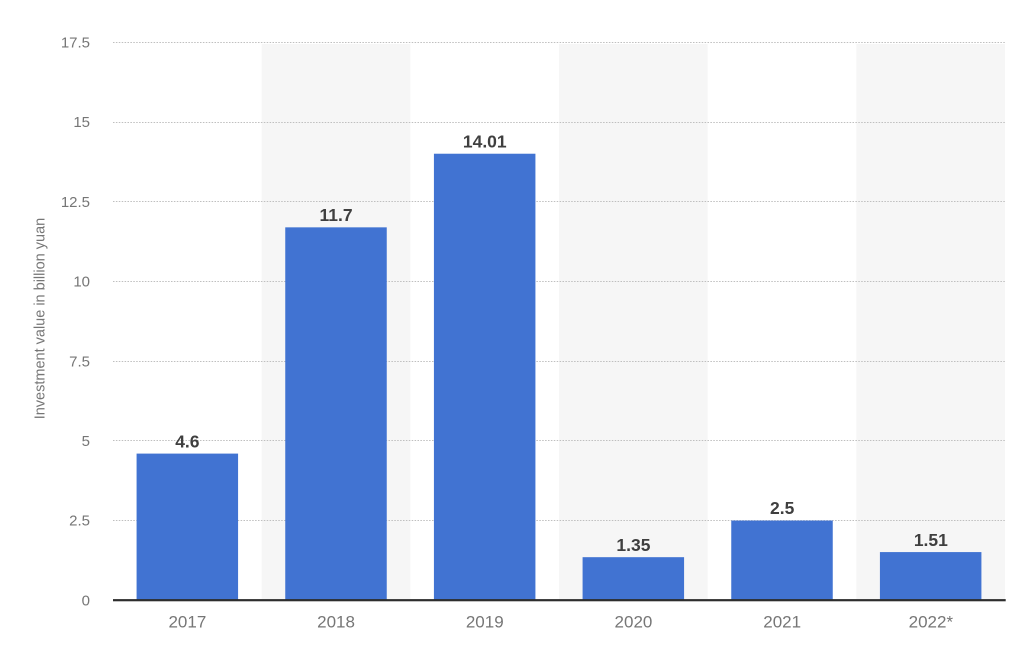  I want to click on svg-text: 2022*, so click(931, 622).